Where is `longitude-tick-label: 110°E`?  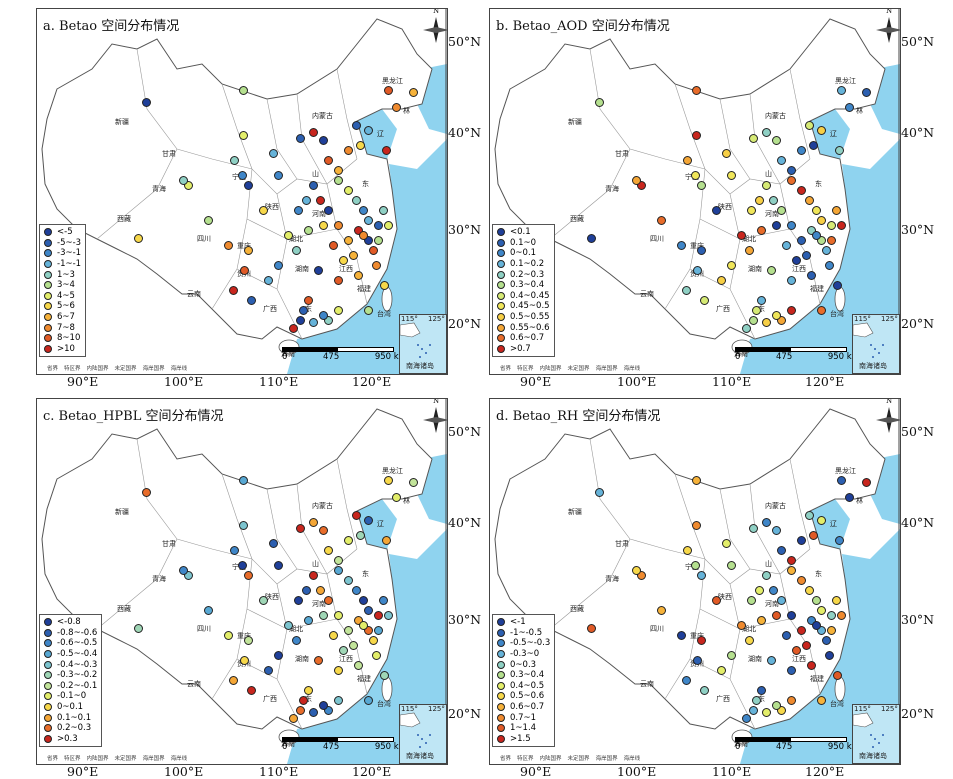 longitude-tick-label: 110°E is located at coordinates (732, 381).